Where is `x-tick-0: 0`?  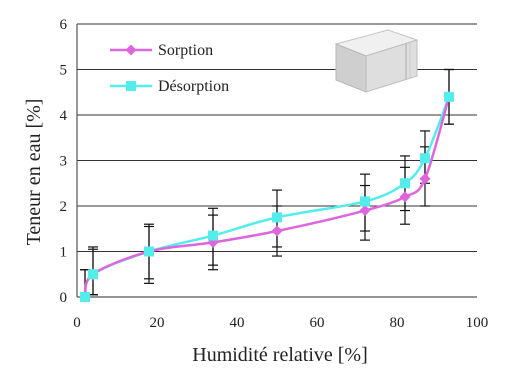
x-tick-0: 0 is located at coordinates (77, 323).